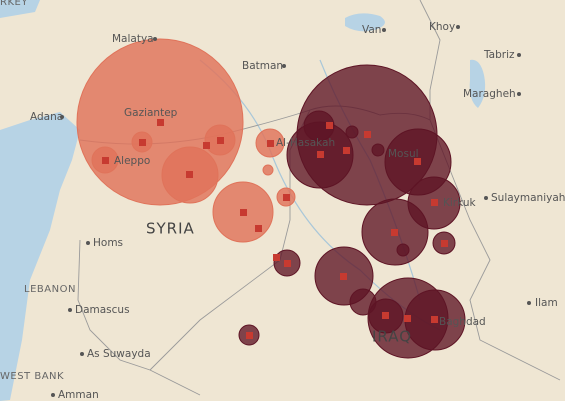 The width and height of the screenshot is (565, 401). What do you see at coordinates (14, 4) in the screenshot?
I see `country-label: RKEY` at bounding box center [14, 4].